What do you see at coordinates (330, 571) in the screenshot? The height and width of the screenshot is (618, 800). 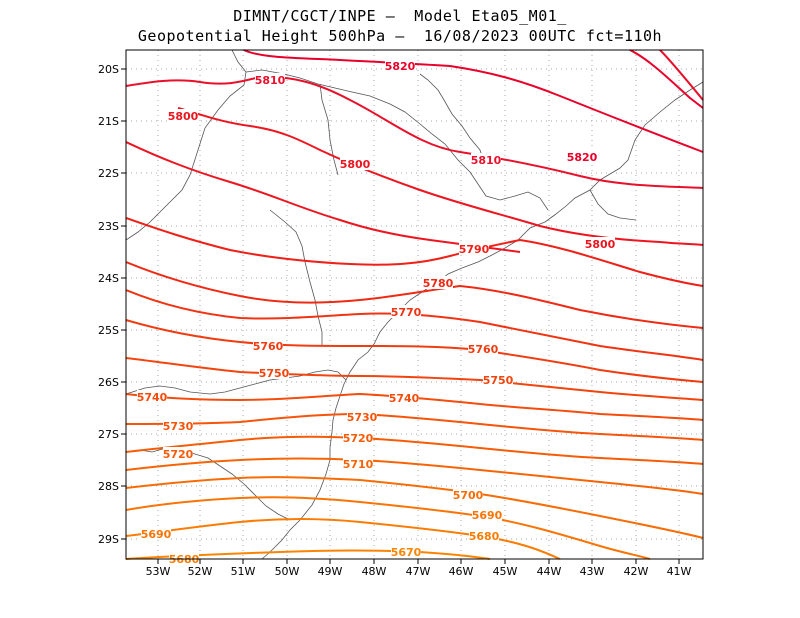 I see `x-tick-label: 49W` at bounding box center [330, 571].